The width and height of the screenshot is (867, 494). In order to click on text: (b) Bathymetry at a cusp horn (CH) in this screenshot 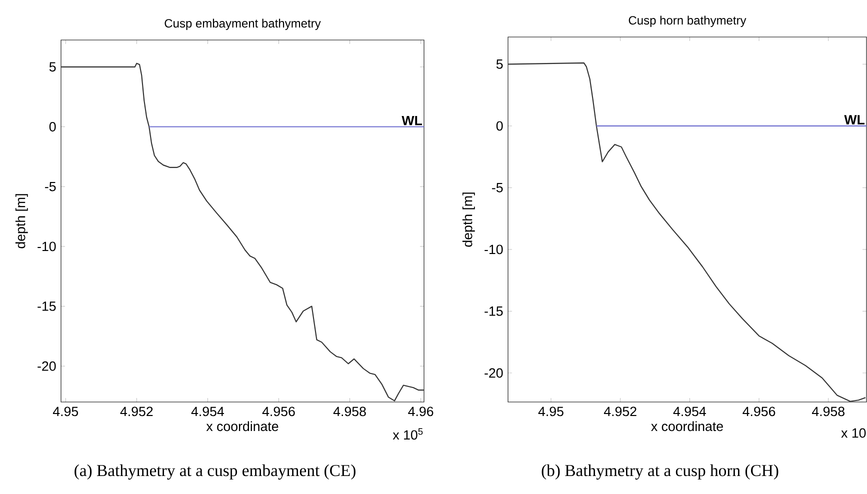, I will do `click(660, 472)`.